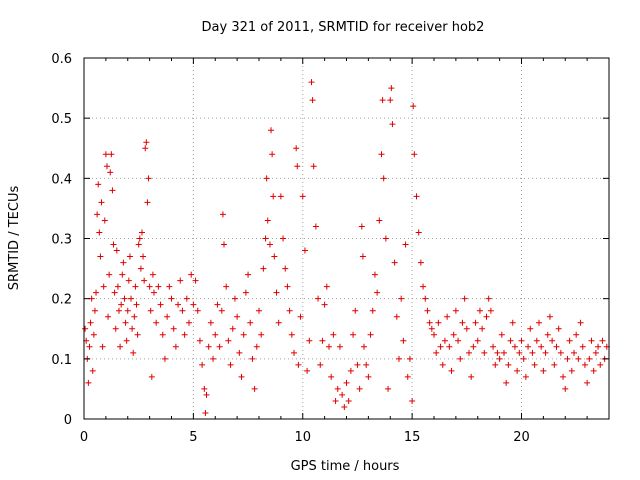 The height and width of the screenshot is (480, 640). Describe the element at coordinates (61, 59) in the screenshot. I see `y-tick-label: 0.6` at that location.